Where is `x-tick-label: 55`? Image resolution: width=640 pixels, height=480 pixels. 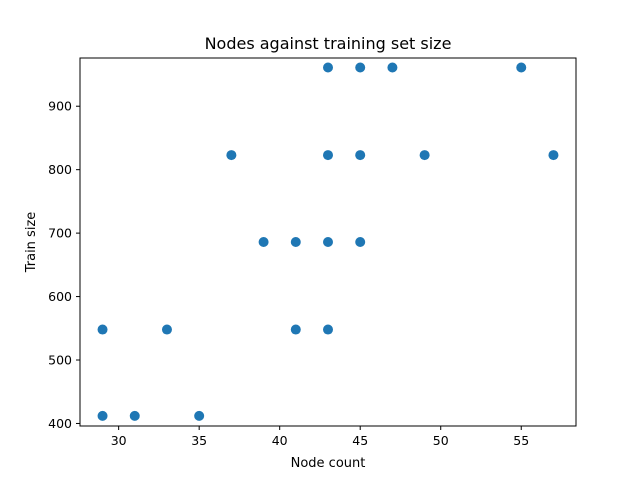
x-tick-label: 55 is located at coordinates (521, 440).